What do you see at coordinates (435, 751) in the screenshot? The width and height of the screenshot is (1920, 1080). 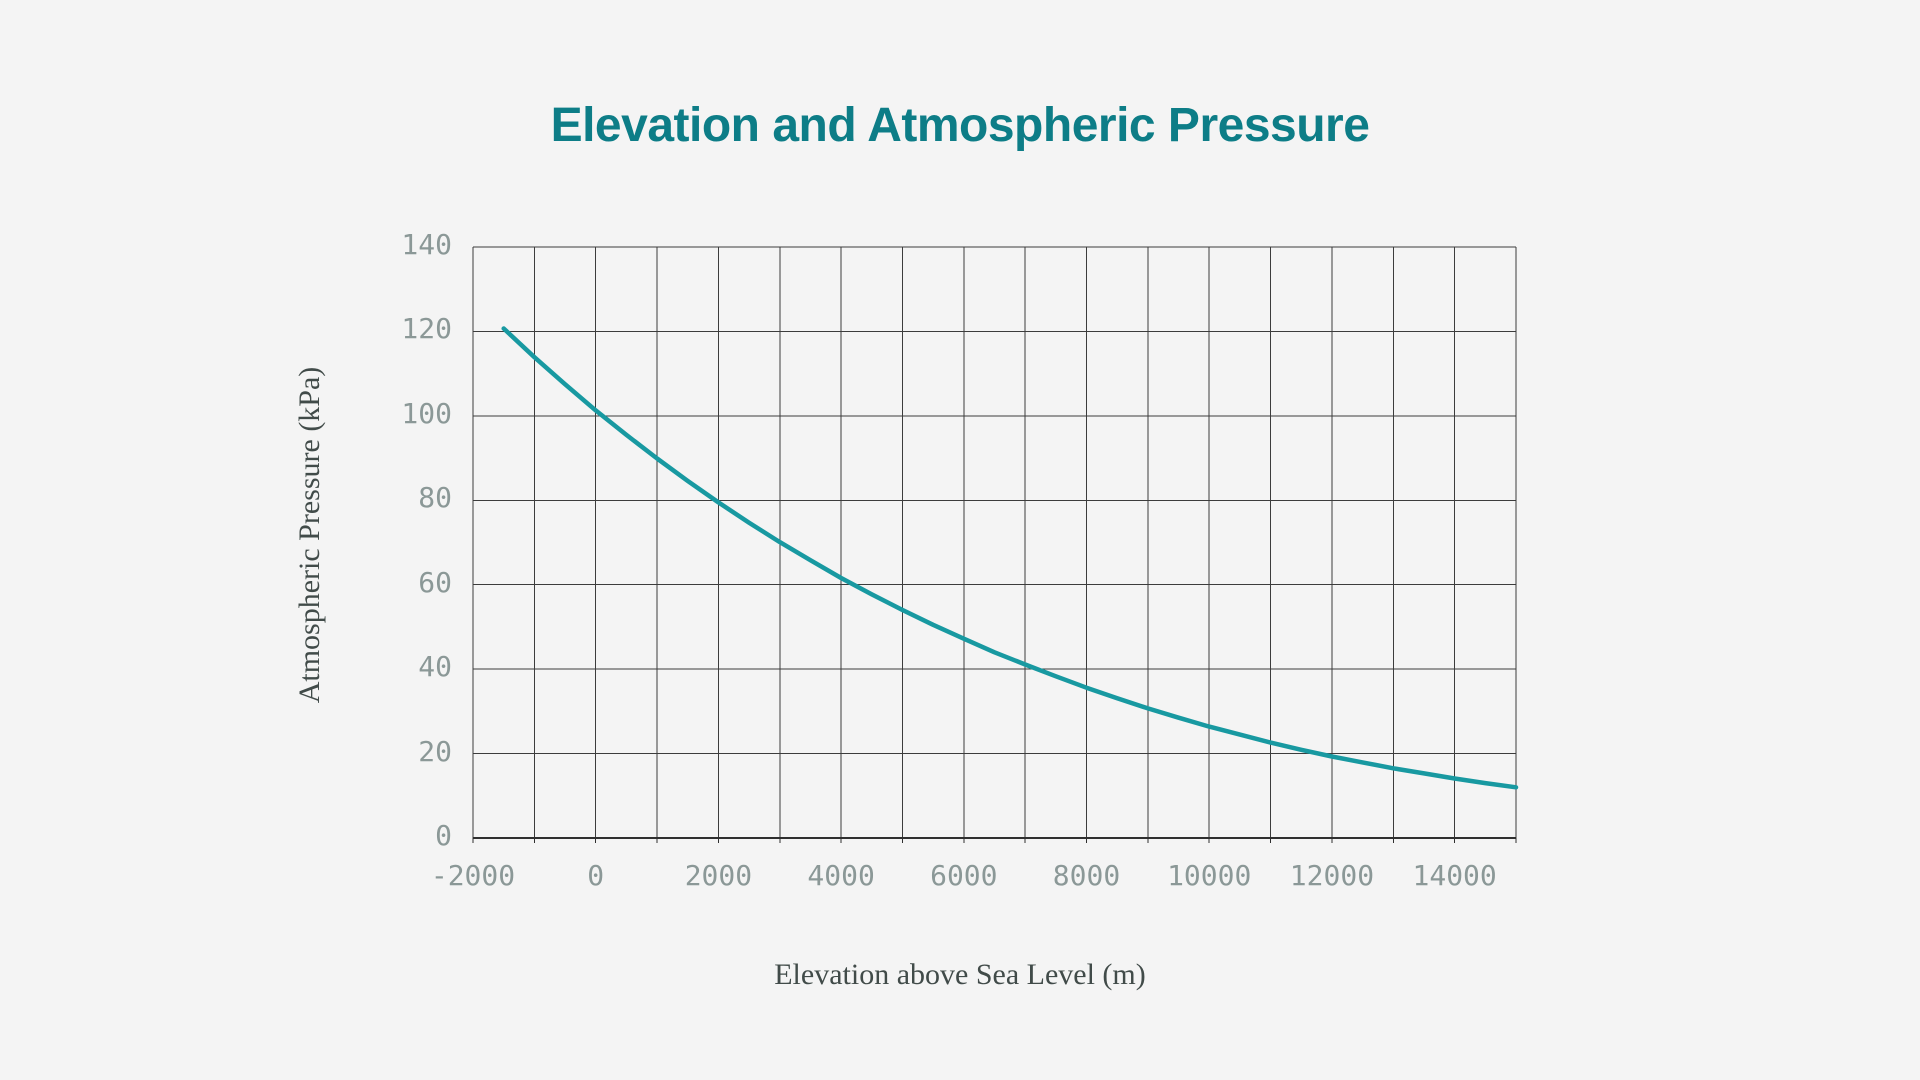 I see `y-tick-label: 20` at bounding box center [435, 751].